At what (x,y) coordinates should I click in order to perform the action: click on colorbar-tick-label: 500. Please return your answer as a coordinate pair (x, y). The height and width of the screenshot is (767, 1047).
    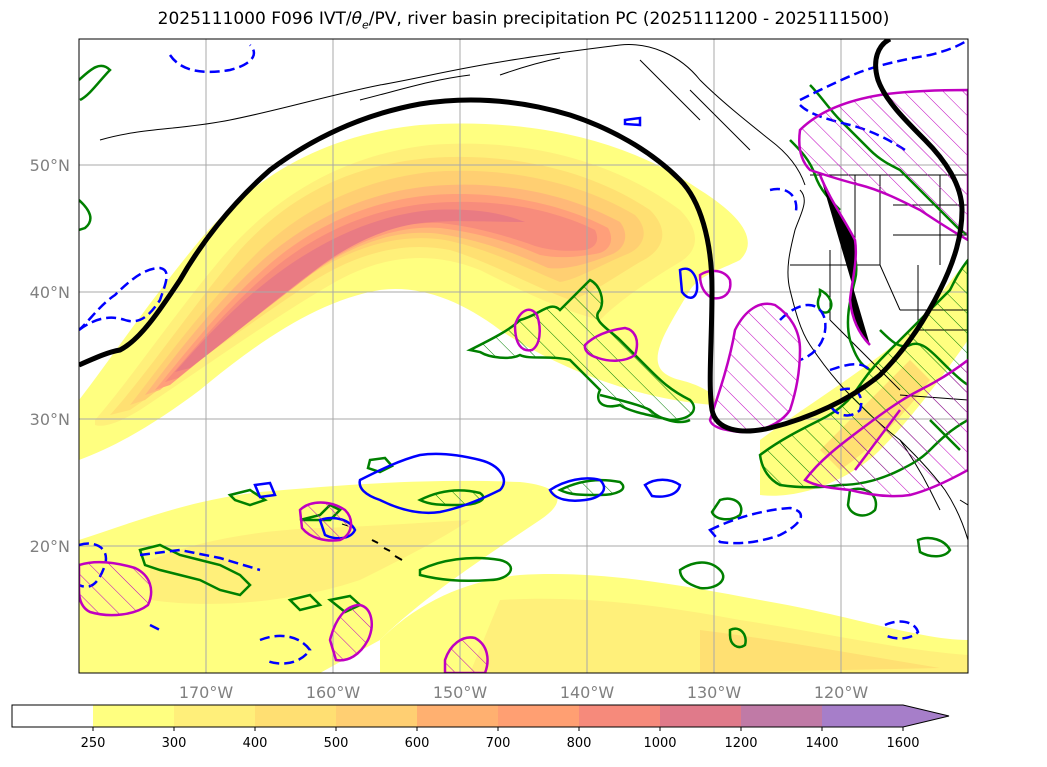
    Looking at the image, I should click on (336, 743).